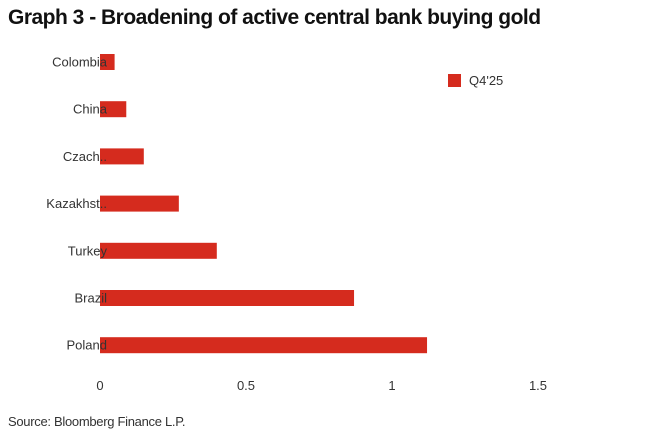  Describe the element at coordinates (122, 156) in the screenshot. I see `bar-czach` at that location.